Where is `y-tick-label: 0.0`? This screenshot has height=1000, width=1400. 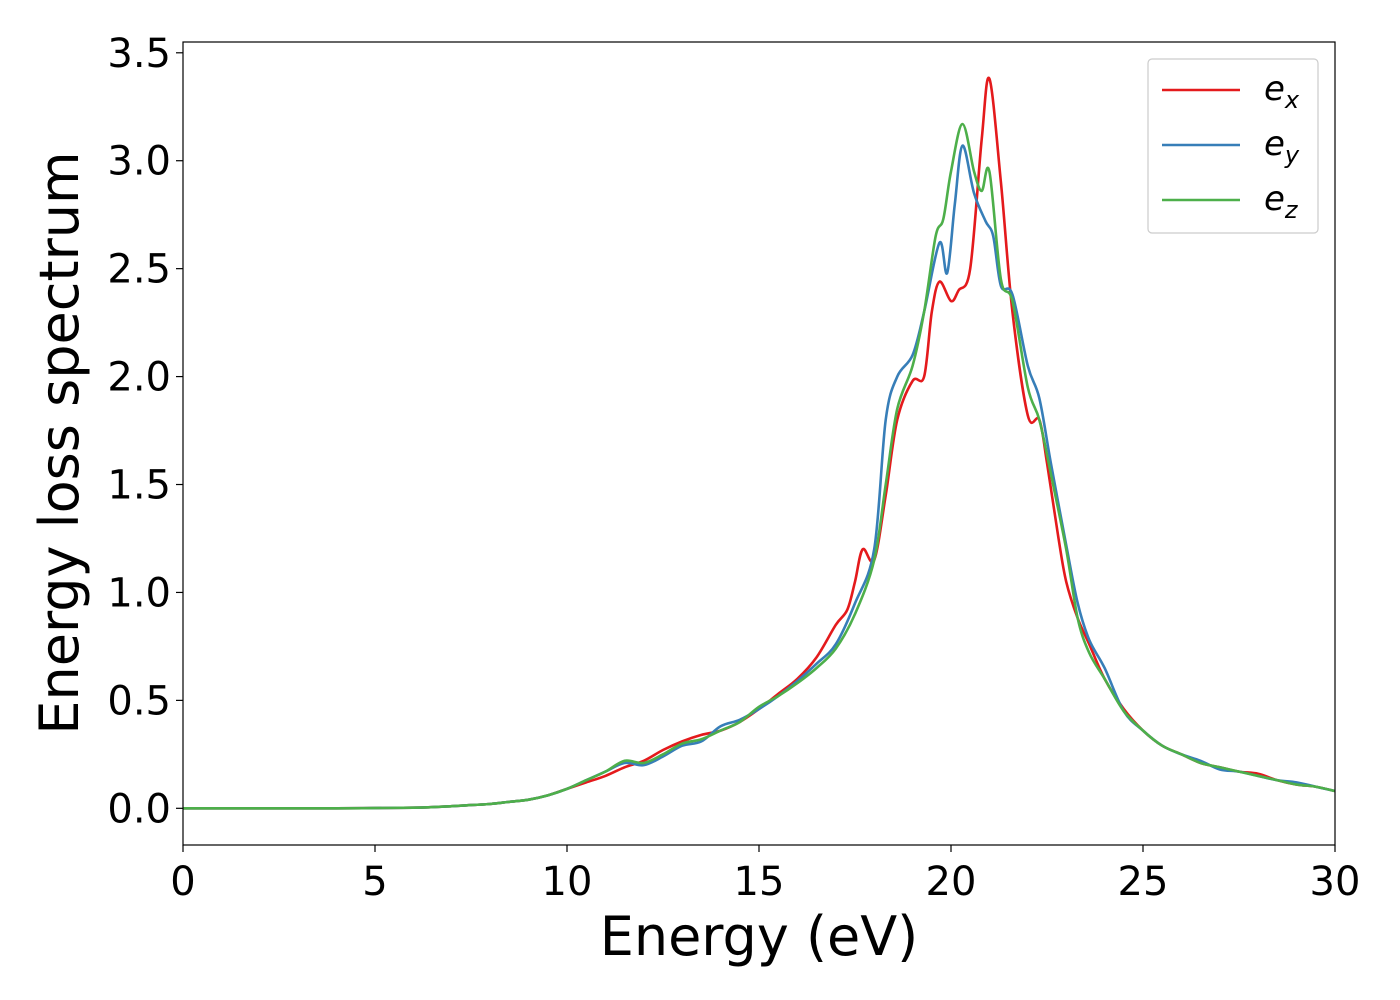 y-tick-label: 0.0 is located at coordinates (139, 809).